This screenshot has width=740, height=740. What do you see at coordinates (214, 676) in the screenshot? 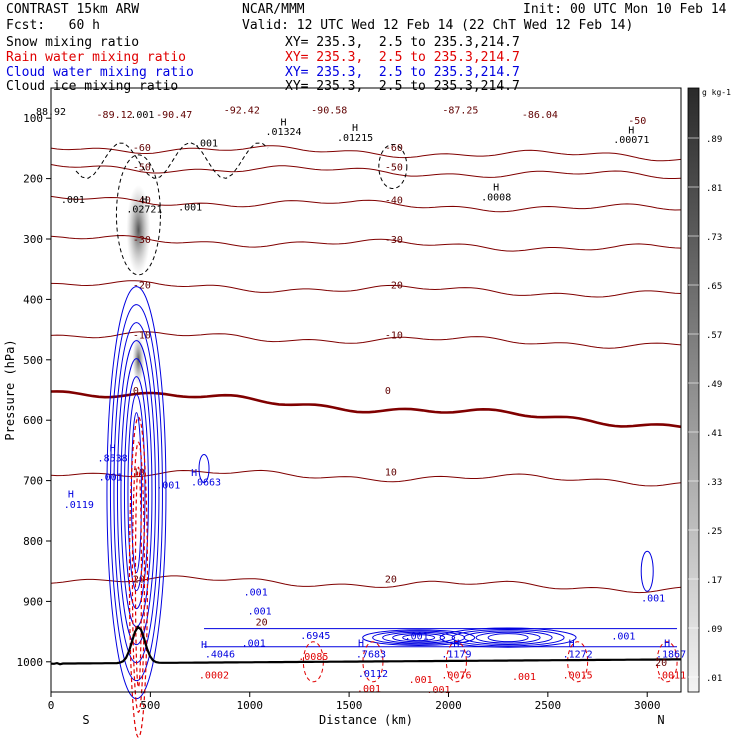
I see `contour-annotation: .0002` at bounding box center [214, 676].